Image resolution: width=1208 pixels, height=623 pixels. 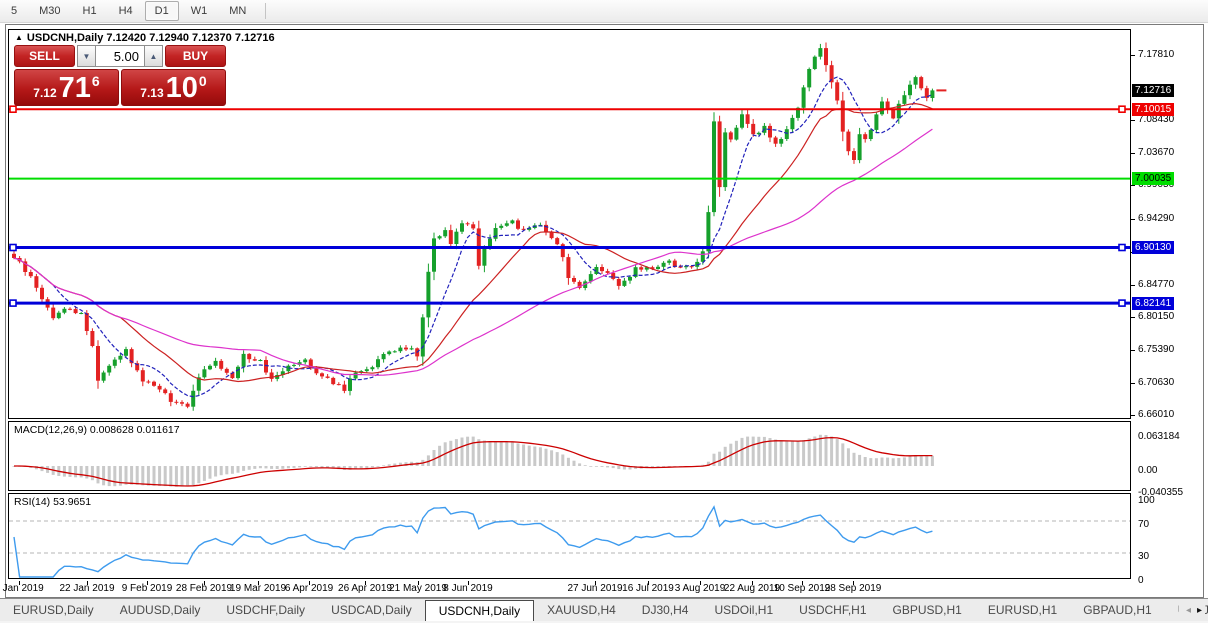 What do you see at coordinates (569, 456) in the screenshot?
I see `macd-panel: MACD(12,26,9) 0.008628 0.011617` at bounding box center [569, 456].